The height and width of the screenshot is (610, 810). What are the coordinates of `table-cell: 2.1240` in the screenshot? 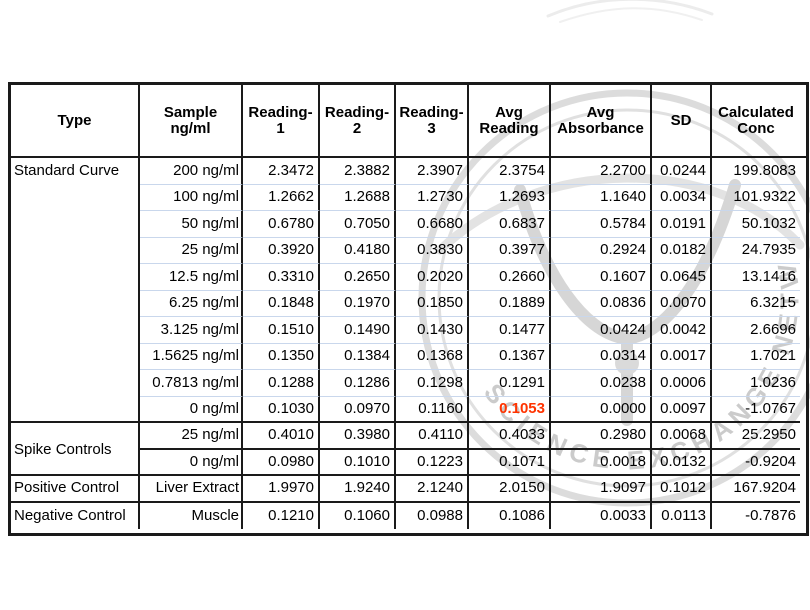 It's located at (432, 489).